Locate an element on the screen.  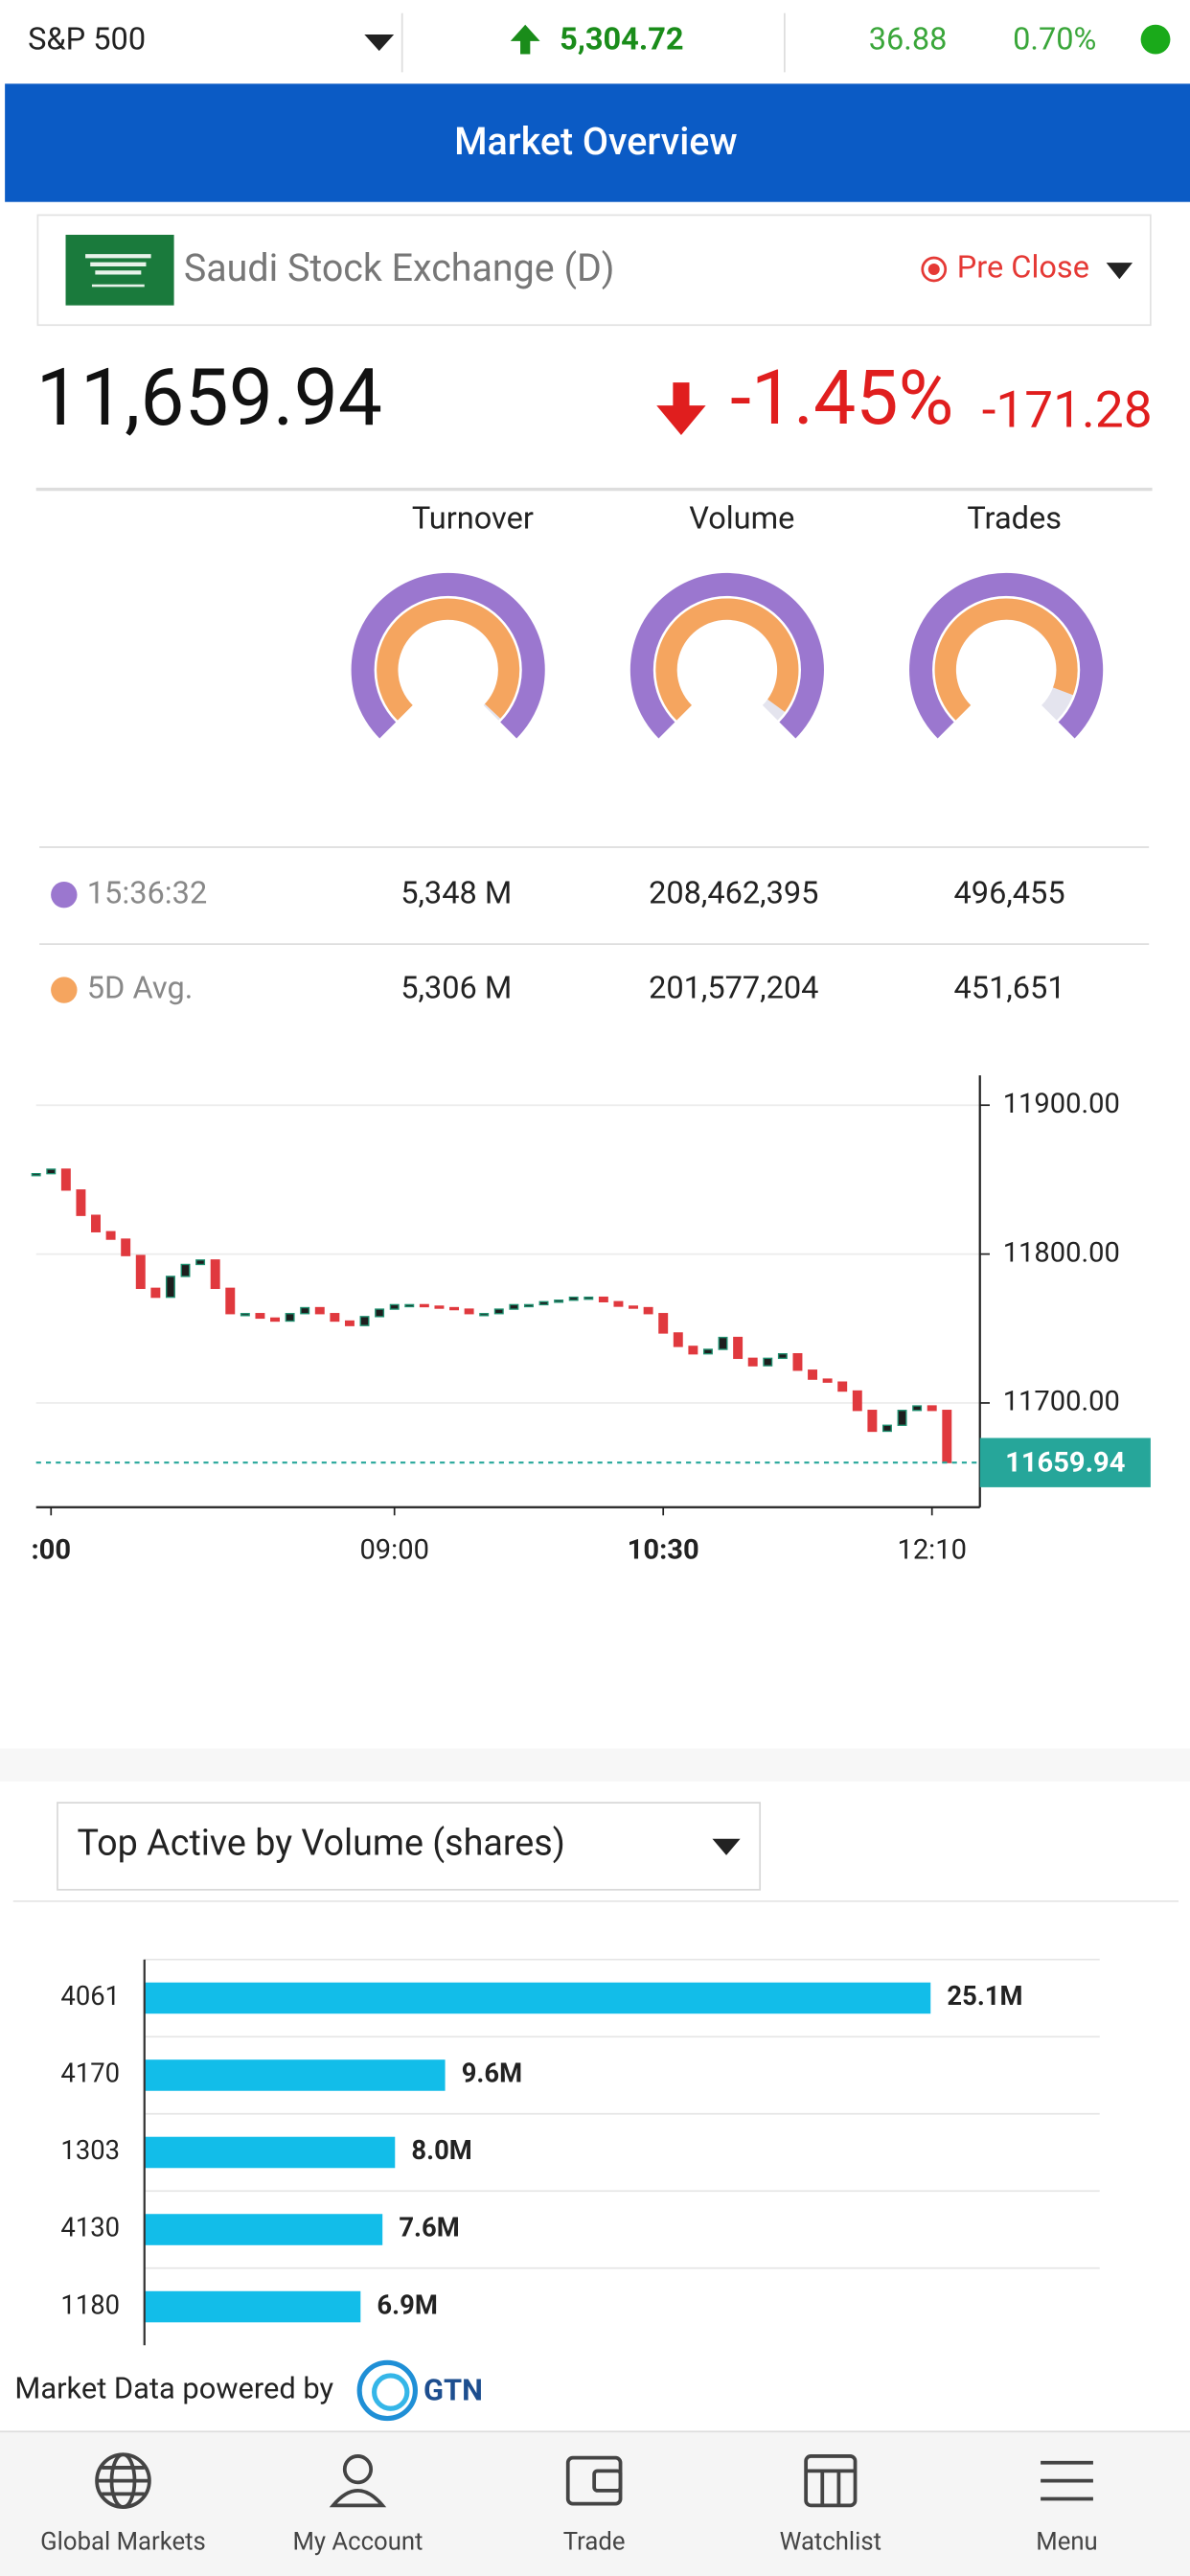
x-tick-label: 09:00 is located at coordinates (394, 1550).